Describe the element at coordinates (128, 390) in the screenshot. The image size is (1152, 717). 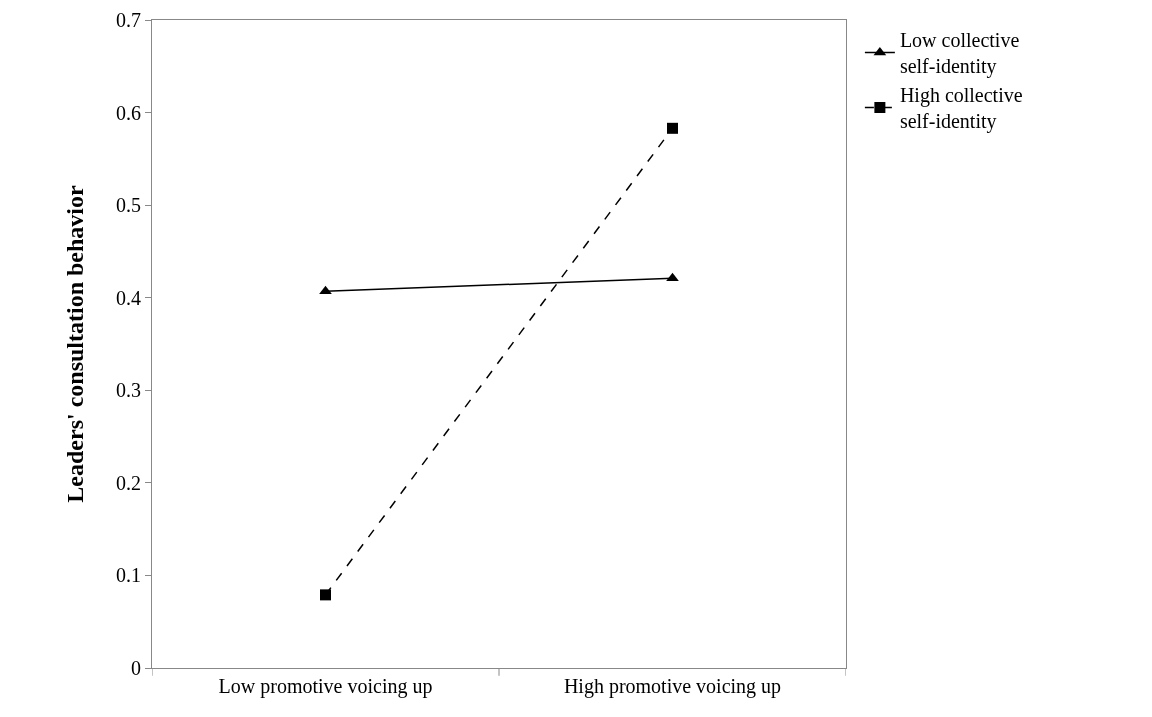
I see `y-tick-label: 0.3` at that location.